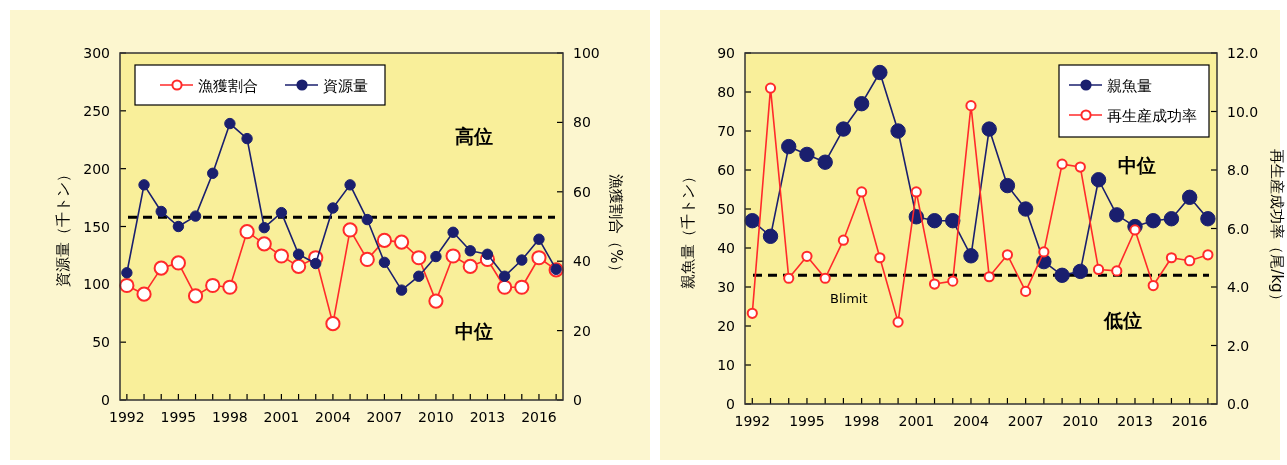  Describe the element at coordinates (1122, 319) in the screenshot. I see `annotation: 低位` at that location.